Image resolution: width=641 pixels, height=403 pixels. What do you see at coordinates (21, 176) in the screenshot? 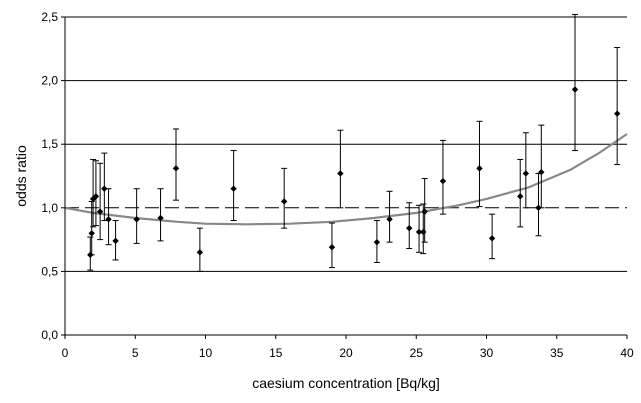
I see `y-axis-title: odds ratio` at bounding box center [21, 176].